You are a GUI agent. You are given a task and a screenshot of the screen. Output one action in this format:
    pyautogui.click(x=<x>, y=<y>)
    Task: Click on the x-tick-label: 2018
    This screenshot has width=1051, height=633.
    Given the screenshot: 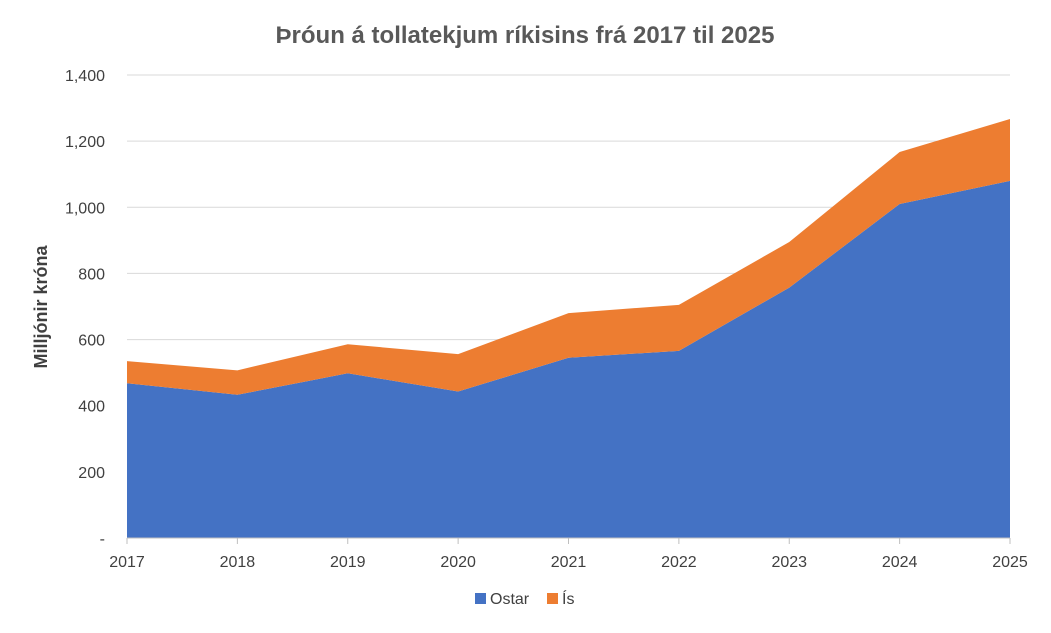 What is the action you would take?
    pyautogui.click(x=238, y=562)
    